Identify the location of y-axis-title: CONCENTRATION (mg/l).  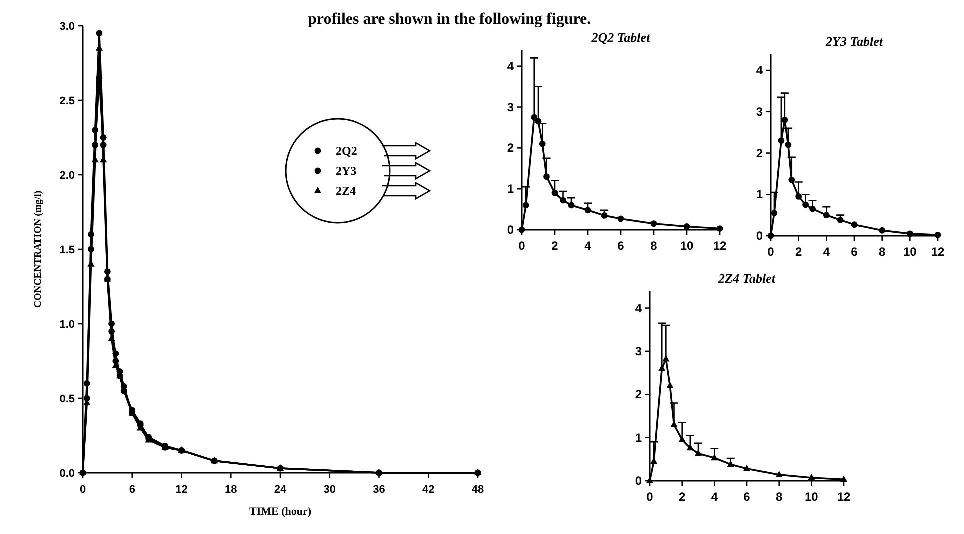
(38, 249).